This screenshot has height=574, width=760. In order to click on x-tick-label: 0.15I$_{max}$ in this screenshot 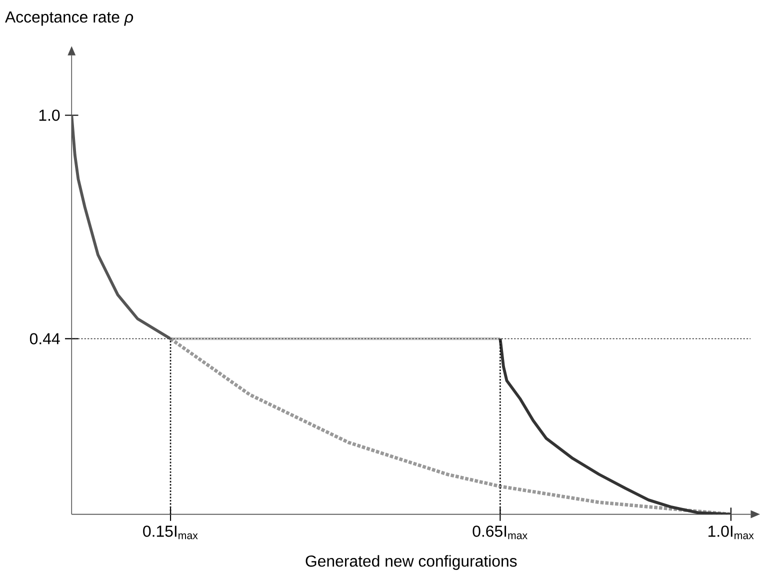, I will do `click(170, 532)`.